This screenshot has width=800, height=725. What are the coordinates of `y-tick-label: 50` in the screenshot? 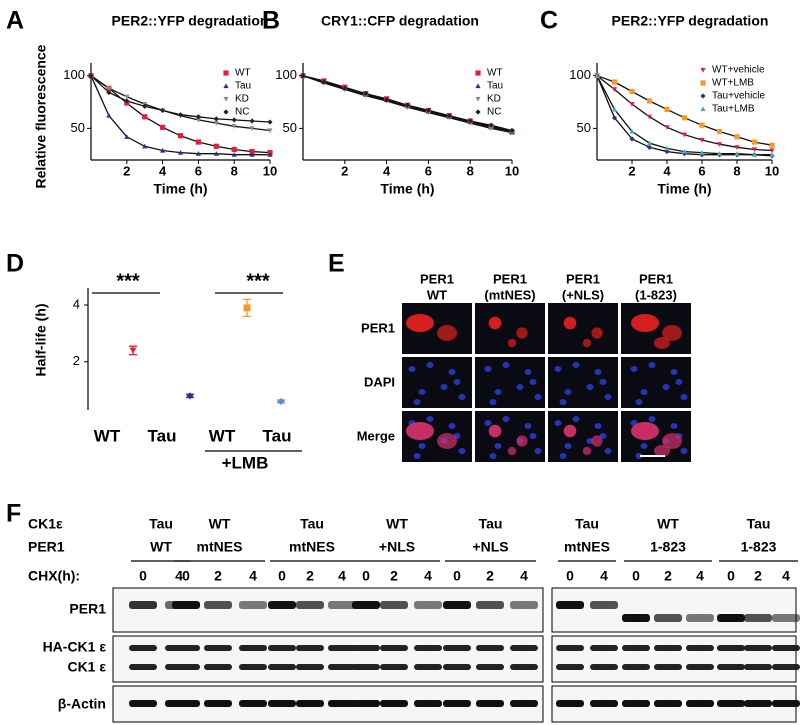 It's located at (78, 127).